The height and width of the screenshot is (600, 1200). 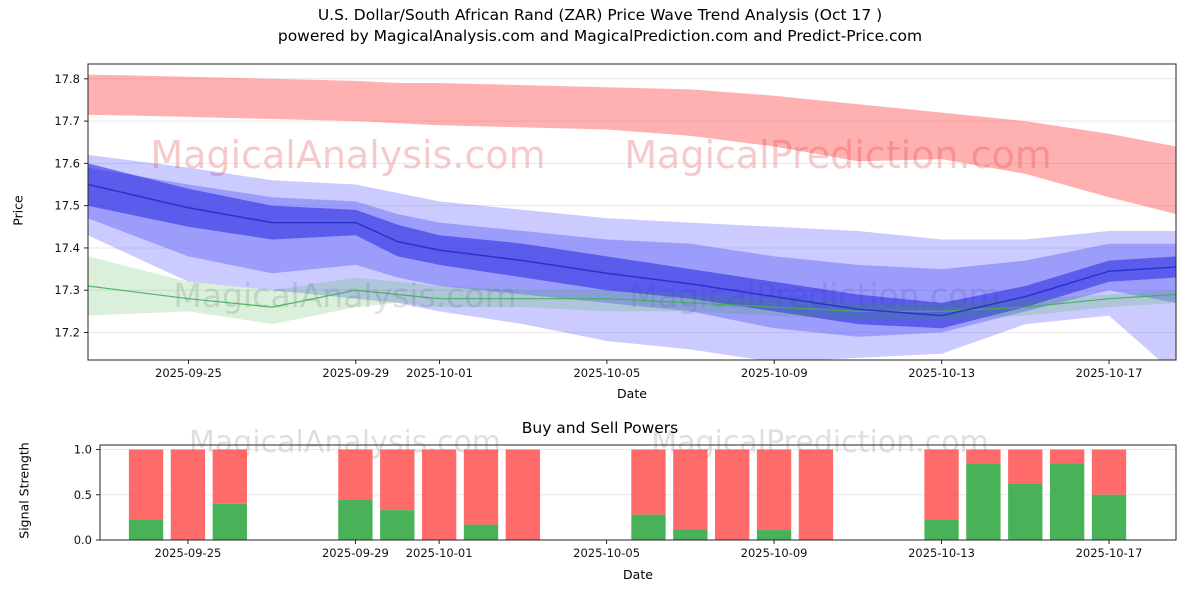 I want to click on signal-strength-axis-label: Signal Strength, so click(x=24, y=490).